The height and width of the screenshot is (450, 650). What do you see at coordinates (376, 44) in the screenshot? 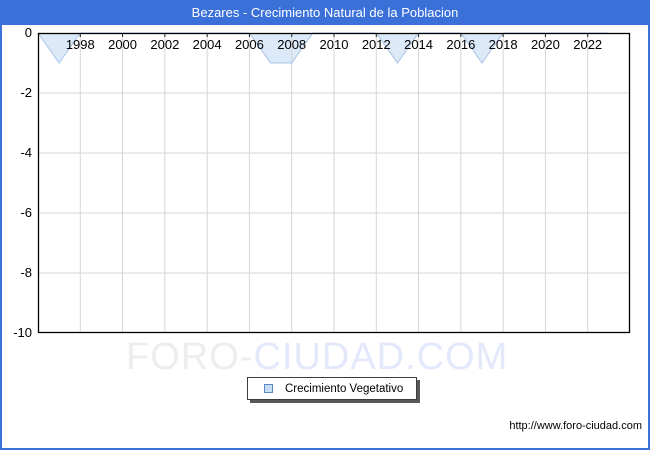
I see `x-axis-tick-label: 2012` at bounding box center [376, 44].